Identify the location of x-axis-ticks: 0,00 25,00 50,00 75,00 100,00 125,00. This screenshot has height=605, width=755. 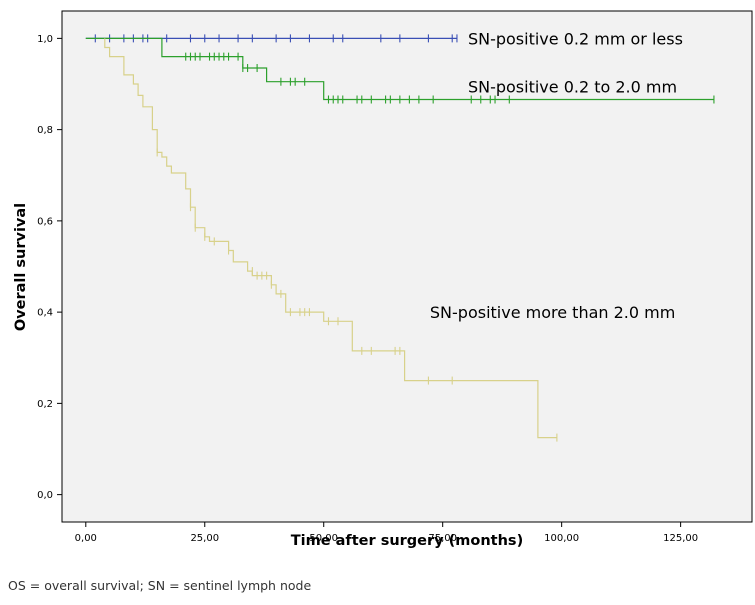
(386, 533).